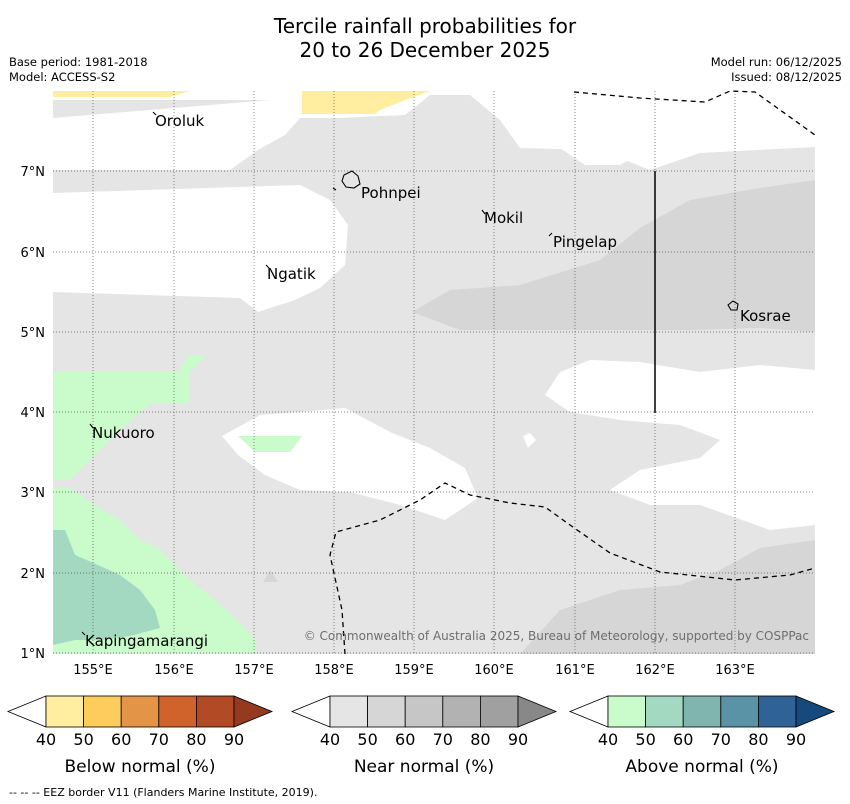  I want to click on colorbar-title-below: Below normal (%), so click(140, 767).